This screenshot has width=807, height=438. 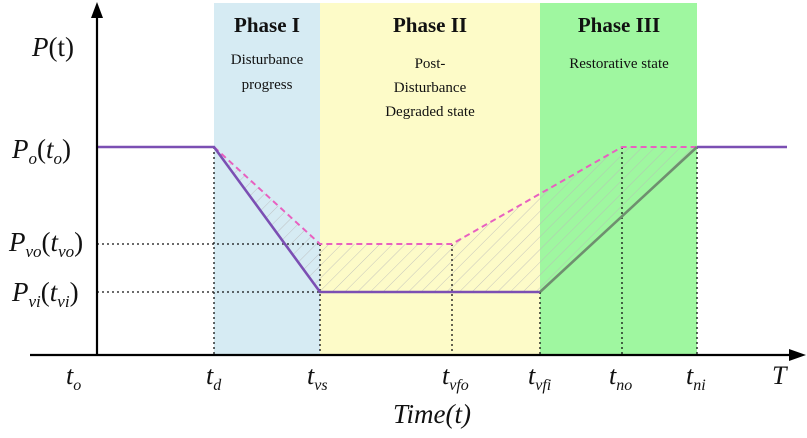 What do you see at coordinates (41, 151) in the screenshot?
I see `y-level-label-p-o: Po(to)` at bounding box center [41, 151].